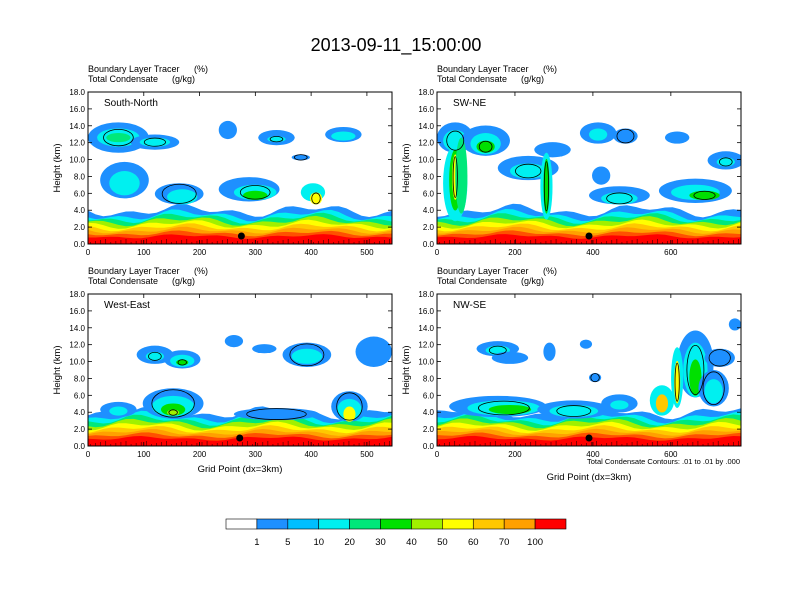  Describe the element at coordinates (589, 477) in the screenshot. I see `x-axis-label: Grid Point (dx=3km)` at that location.